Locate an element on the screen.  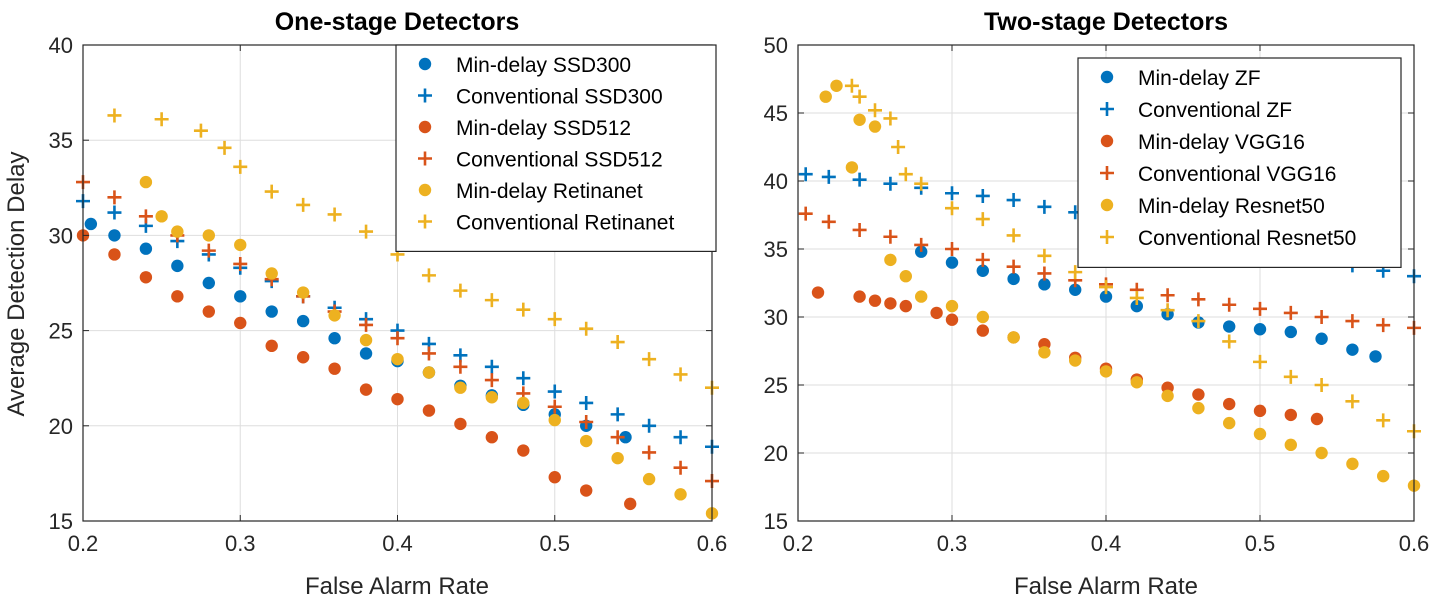
x-tick-label: 0.4 is located at coordinates (1106, 543).